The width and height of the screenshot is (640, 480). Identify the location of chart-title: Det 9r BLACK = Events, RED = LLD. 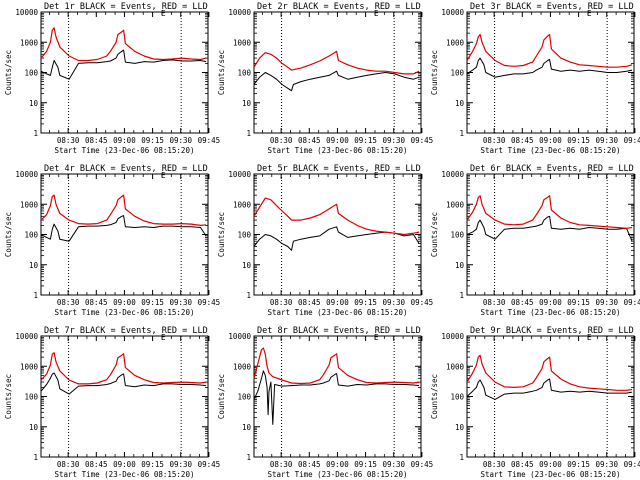
(552, 331).